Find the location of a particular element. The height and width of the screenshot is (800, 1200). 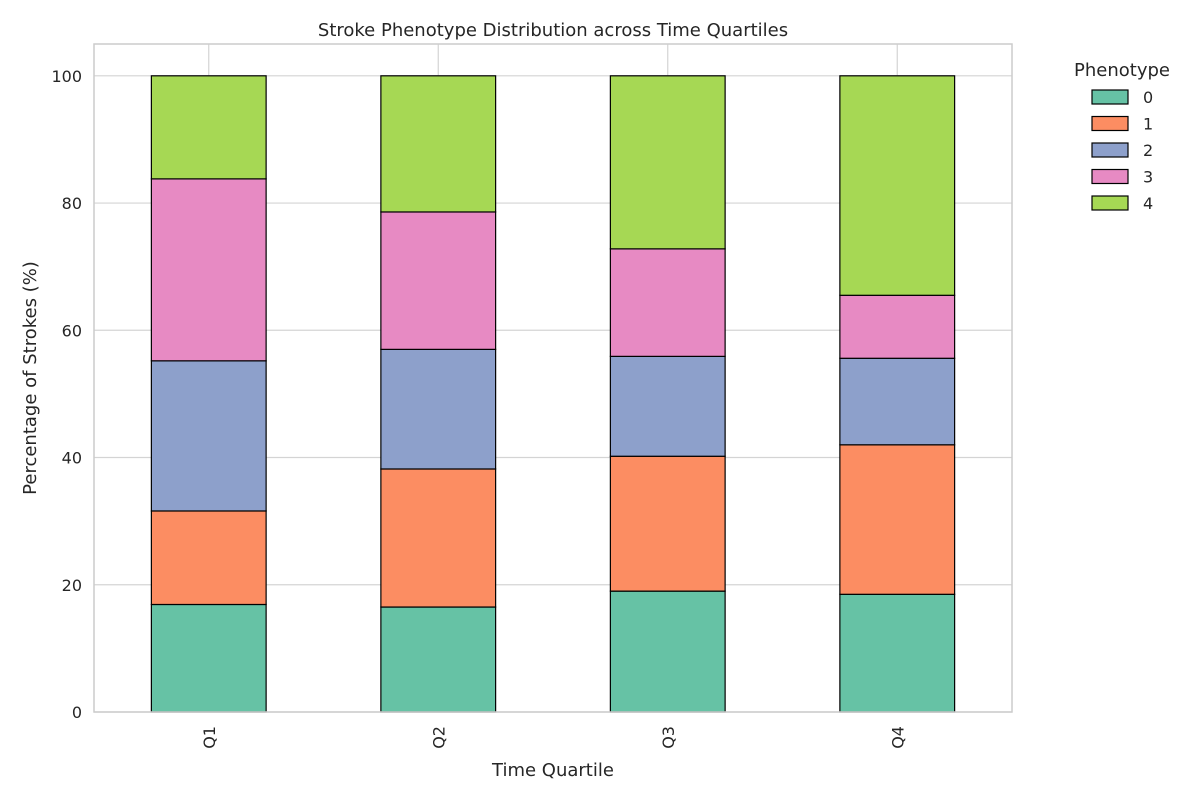

x-axis-ticks: Q1 Q2 Q3 Q4 is located at coordinates (554, 737).